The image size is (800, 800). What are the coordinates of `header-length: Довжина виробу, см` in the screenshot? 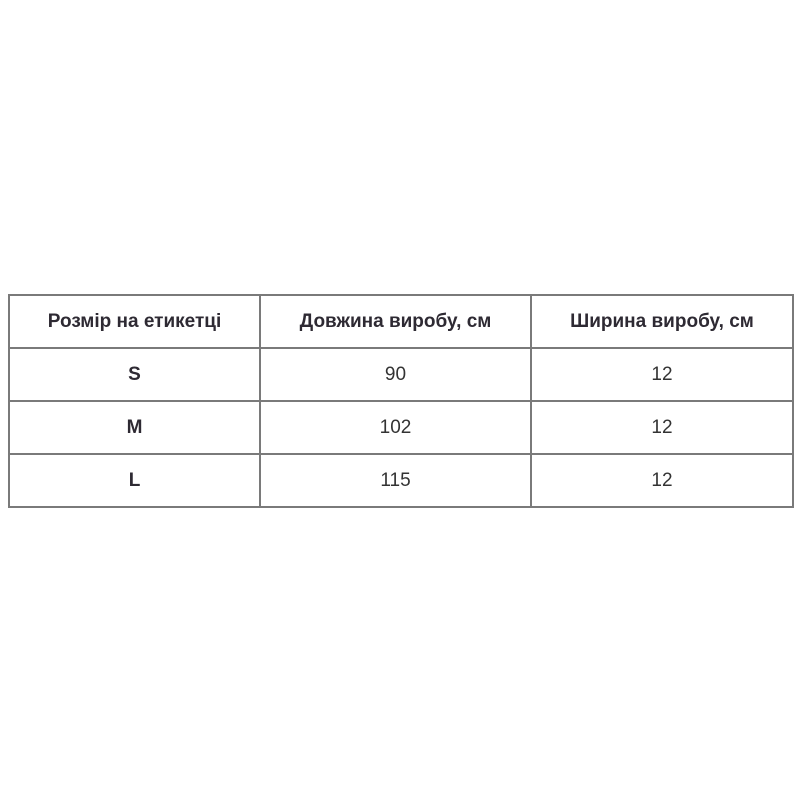 It's located at (395, 321).